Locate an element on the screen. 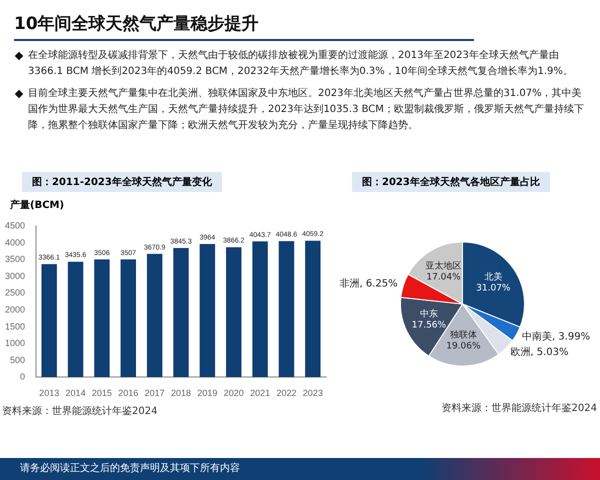 This screenshot has height=480, width=600. text: 10年间全球天然气产量稳步提升 is located at coordinates (244, 26).